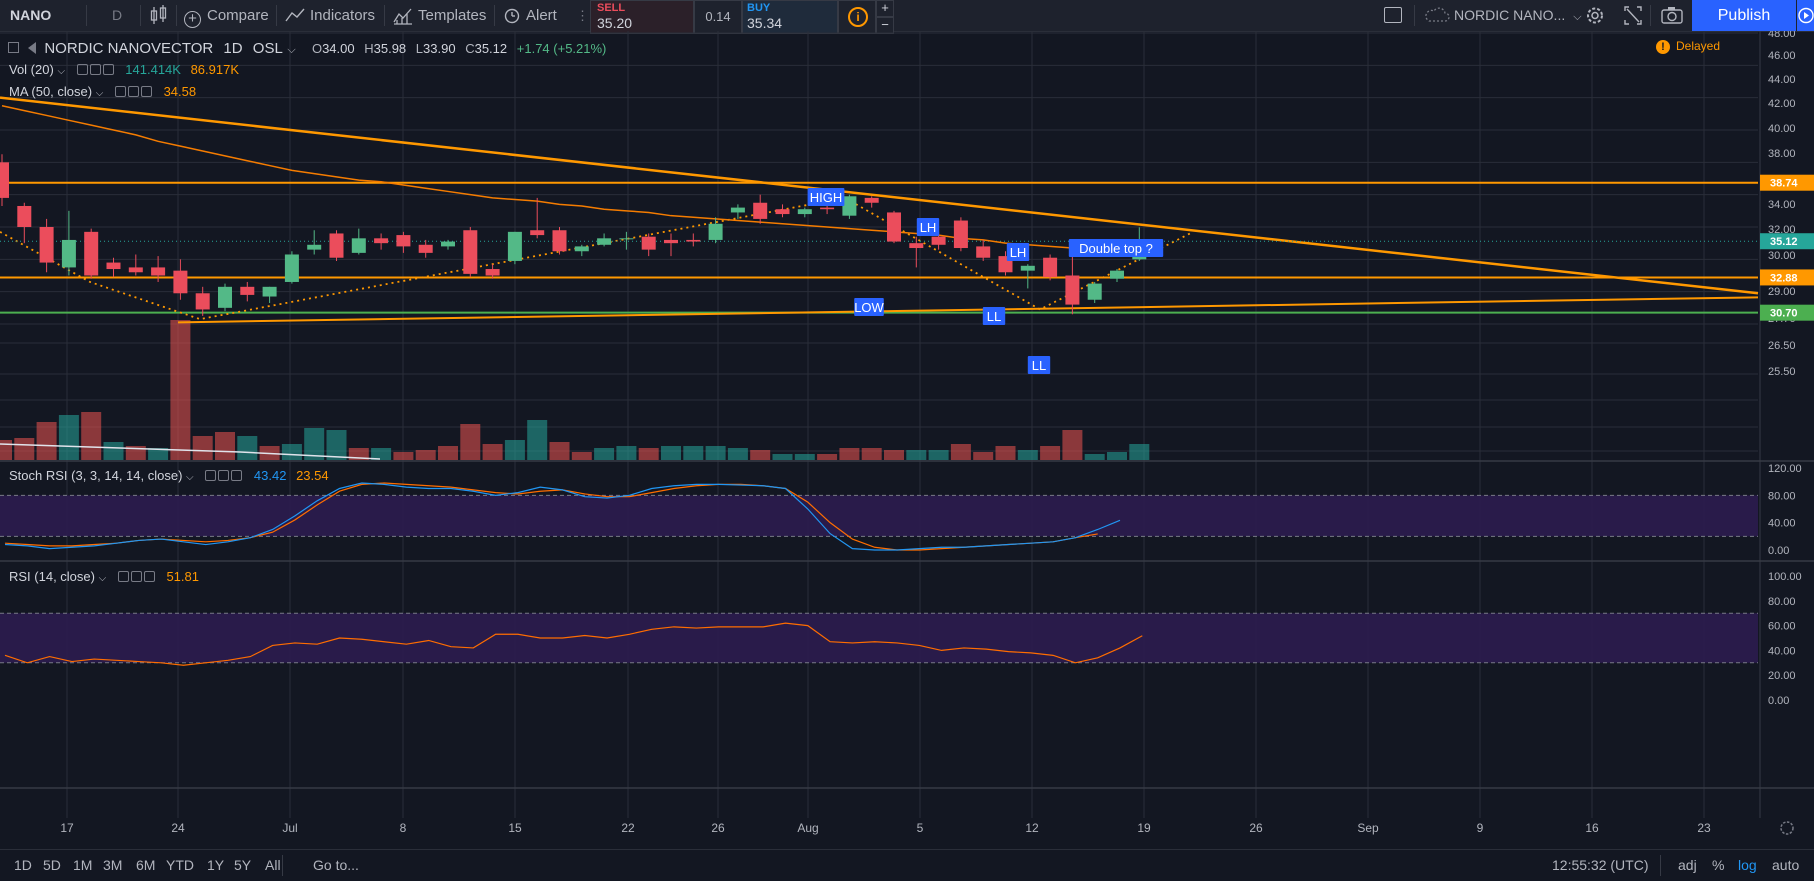 The image size is (1814, 881). Describe the element at coordinates (452, 15) in the screenshot. I see `templates-label: Templates` at that location.